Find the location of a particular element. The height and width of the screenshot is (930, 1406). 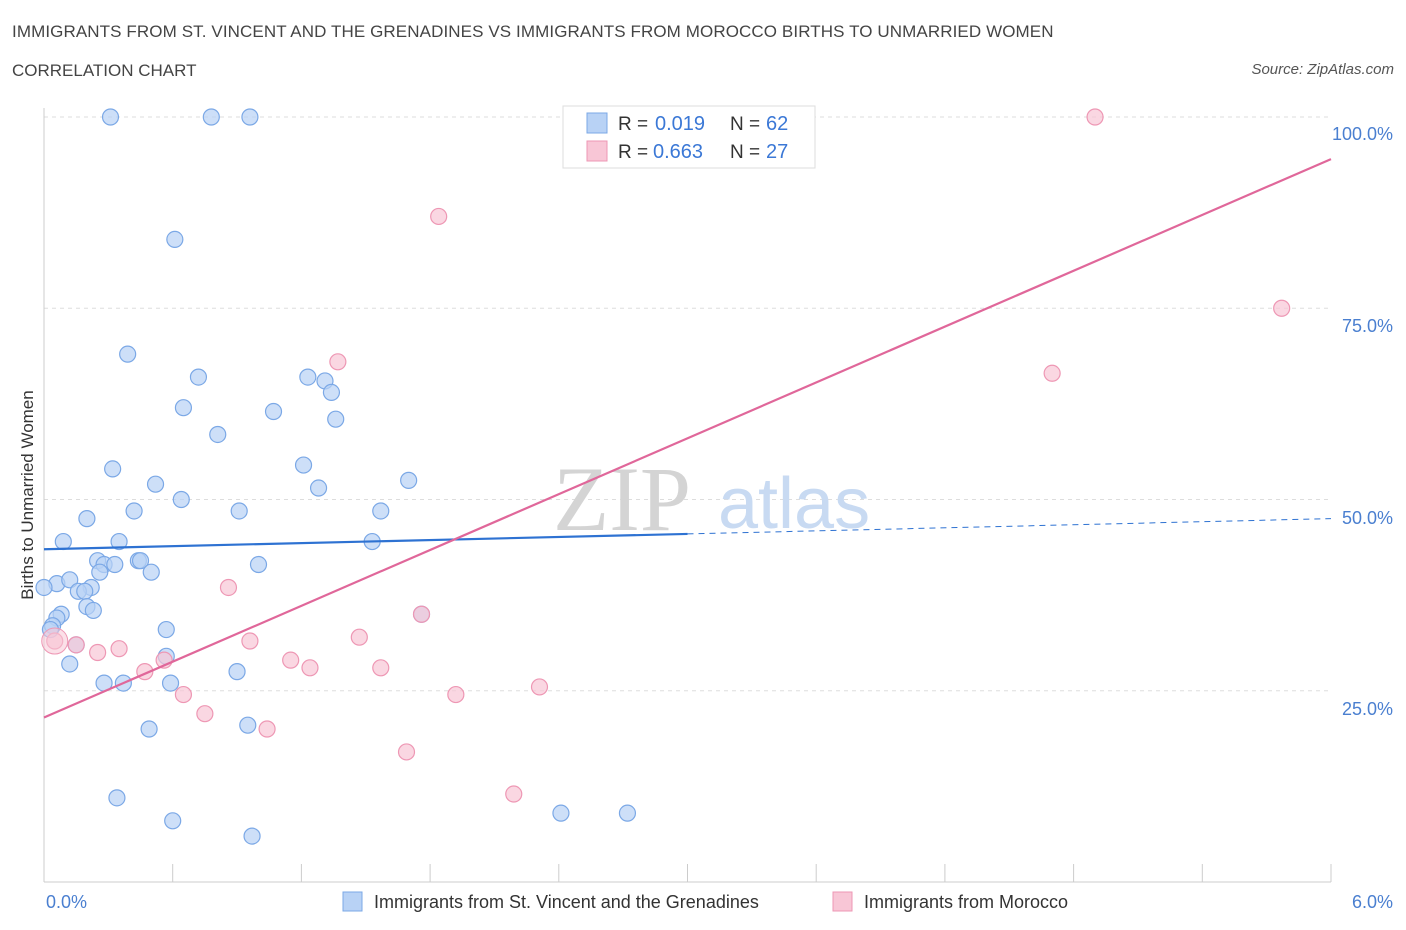

bottom-legend-swatch-series1 is located at coordinates (352, 901).